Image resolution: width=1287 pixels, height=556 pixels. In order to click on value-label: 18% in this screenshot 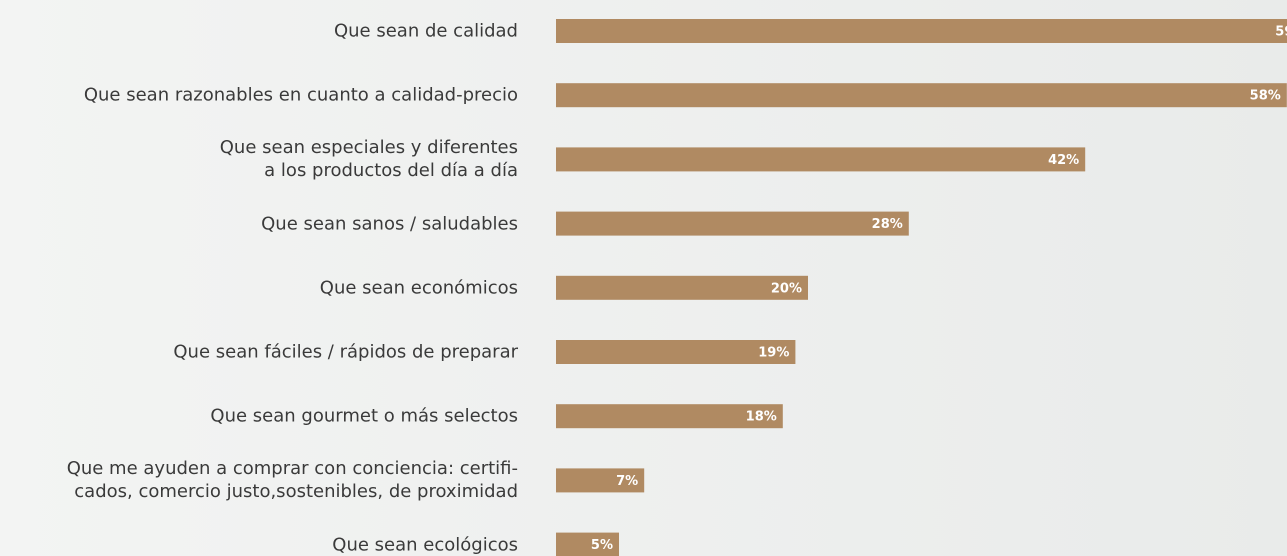, I will do `click(761, 417)`.